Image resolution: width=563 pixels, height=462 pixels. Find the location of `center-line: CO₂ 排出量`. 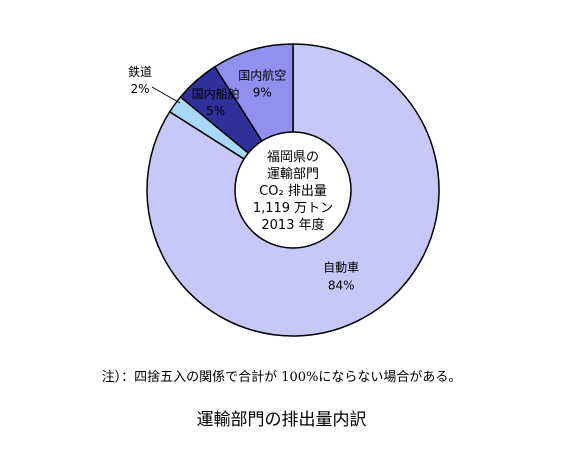

center-line: CO₂ 排出量 is located at coordinates (293, 191).